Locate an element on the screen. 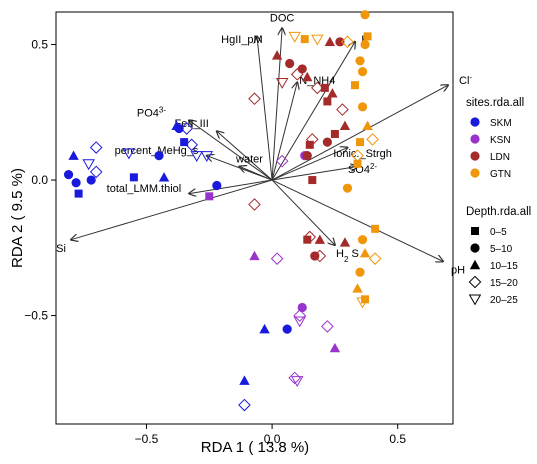  vector-label: PO43- is located at coordinates (151, 112).